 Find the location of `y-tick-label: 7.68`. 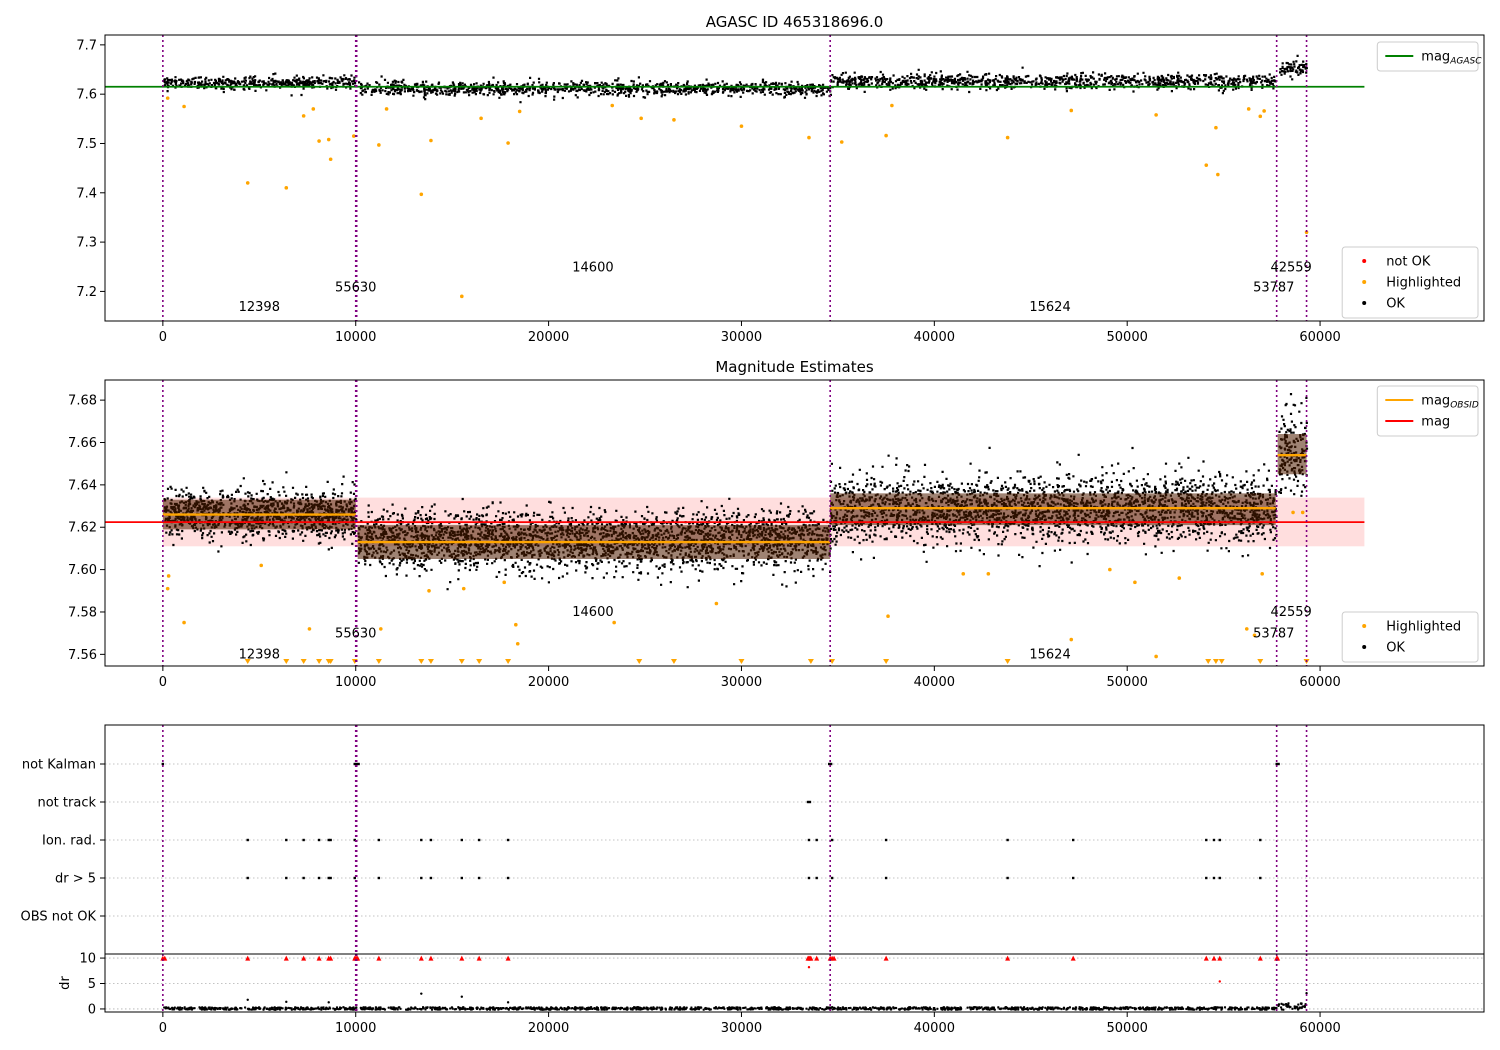

y-tick-label: 7.68 is located at coordinates (82, 401).